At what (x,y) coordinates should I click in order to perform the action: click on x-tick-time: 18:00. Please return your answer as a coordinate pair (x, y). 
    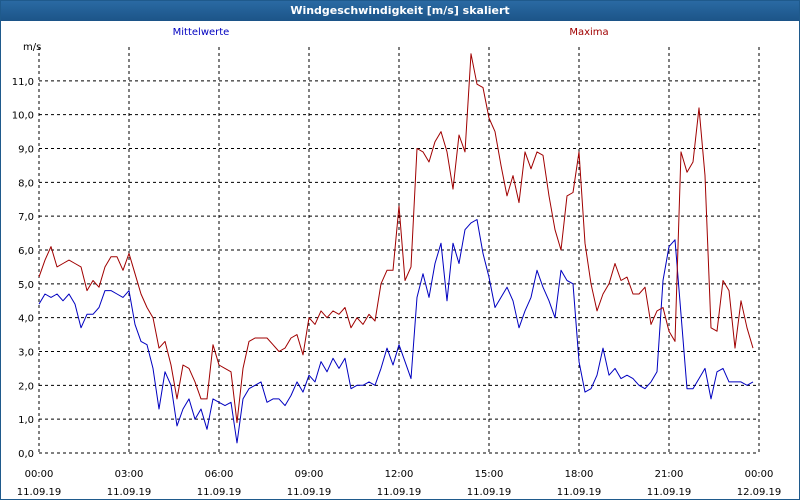
    Looking at the image, I should click on (579, 474).